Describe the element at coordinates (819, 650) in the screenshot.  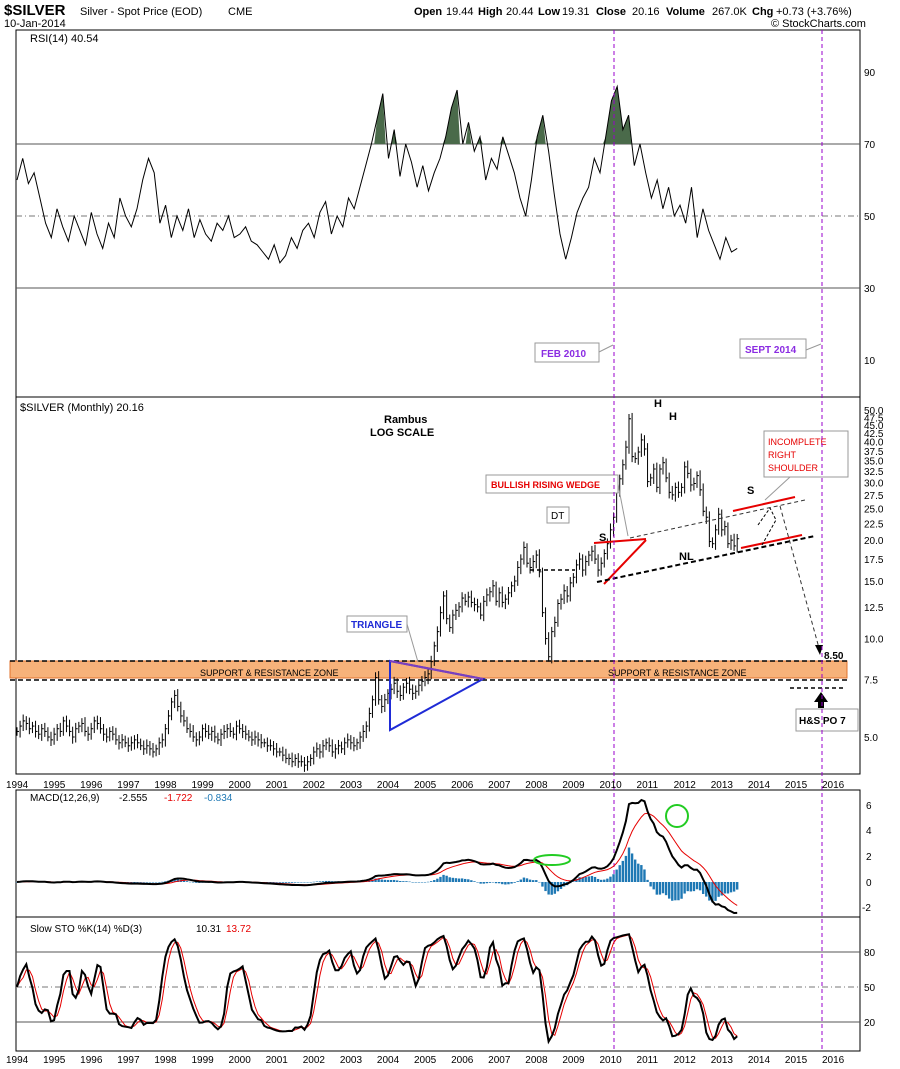
I see `target-arrowhead` at that location.